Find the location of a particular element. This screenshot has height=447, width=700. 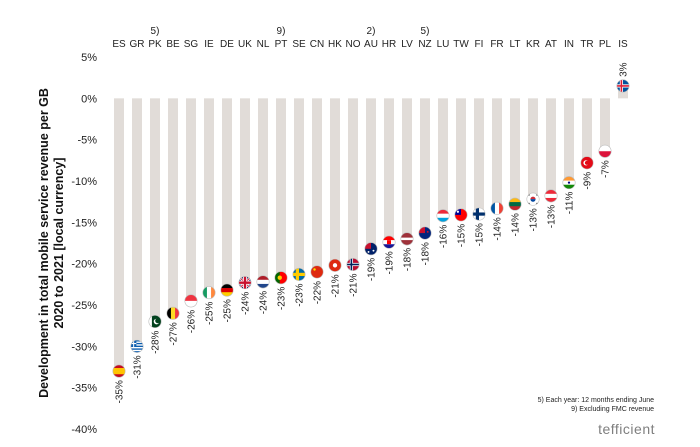

flag-no-icon is located at coordinates (353, 264).